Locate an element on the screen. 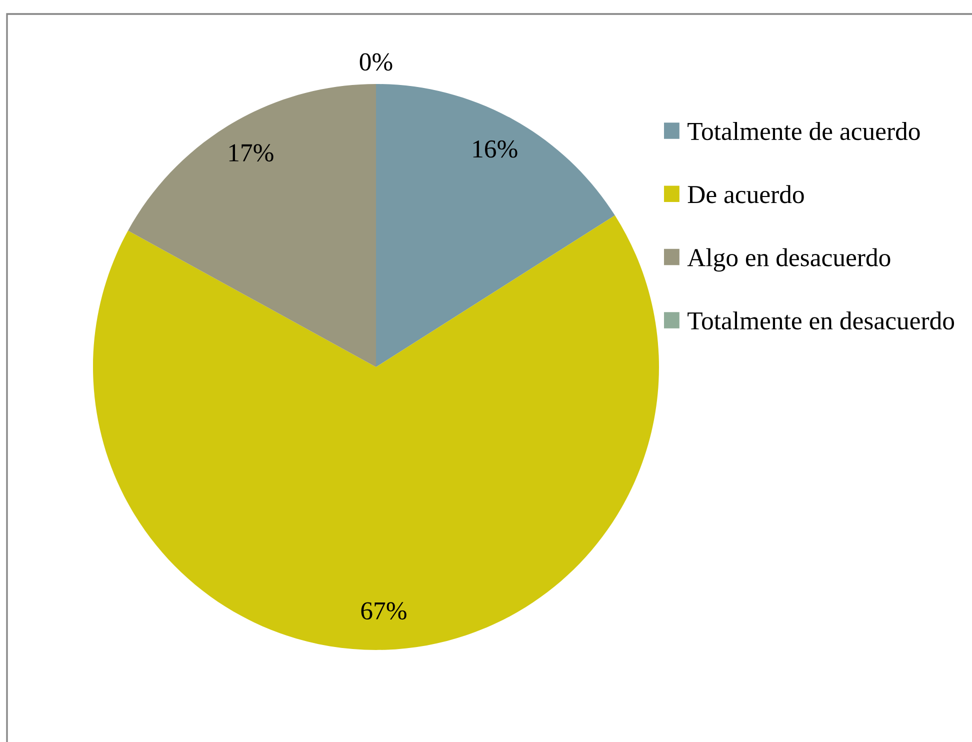 Image resolution: width=972 pixels, height=742 pixels. data-label: 16% is located at coordinates (495, 149).